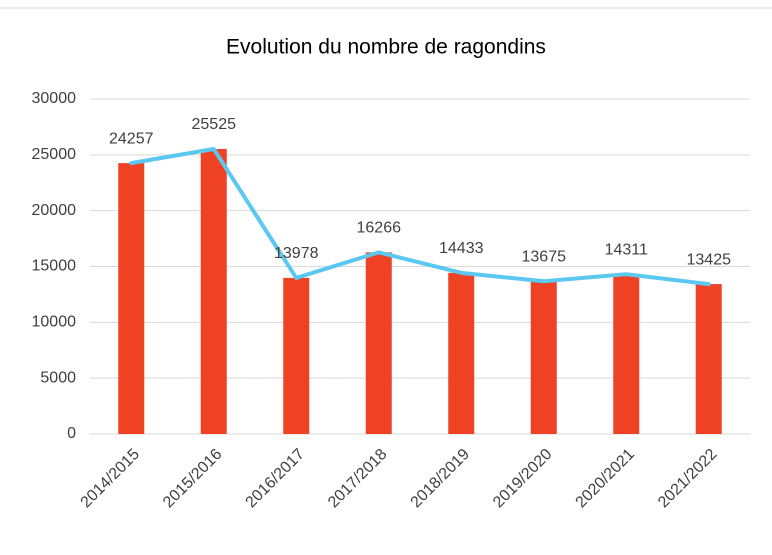 The height and width of the screenshot is (555, 772). What do you see at coordinates (688, 479) in the screenshot?
I see `x-tick-label: 2021/2022` at bounding box center [688, 479].